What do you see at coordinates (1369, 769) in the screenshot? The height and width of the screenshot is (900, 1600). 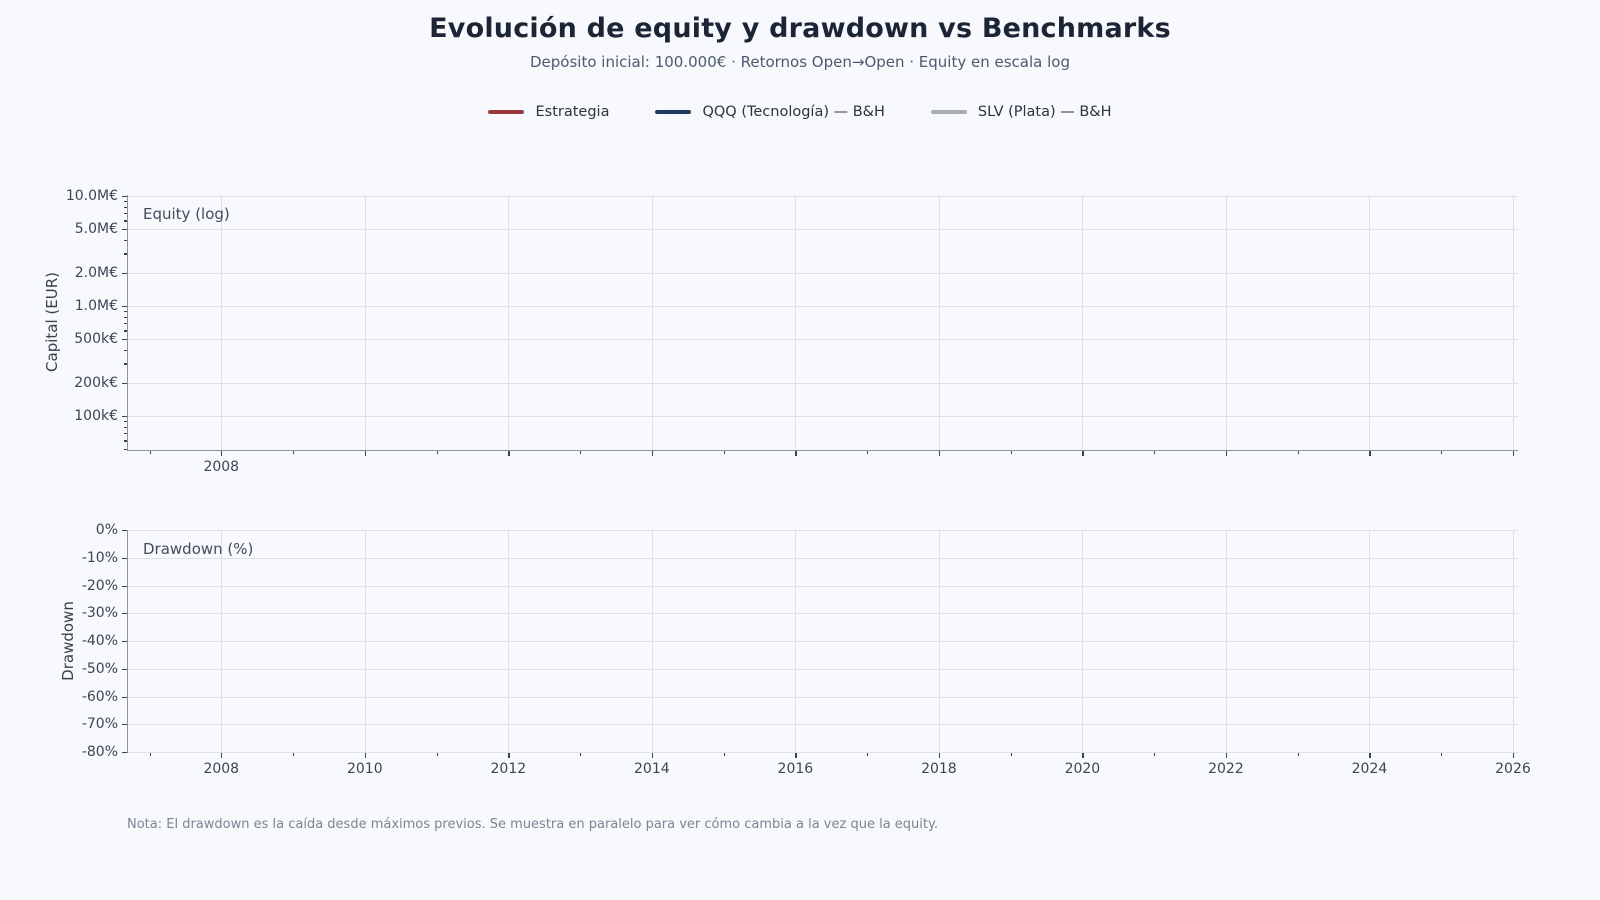 I see `x-tick-label: 2024` at bounding box center [1369, 769].